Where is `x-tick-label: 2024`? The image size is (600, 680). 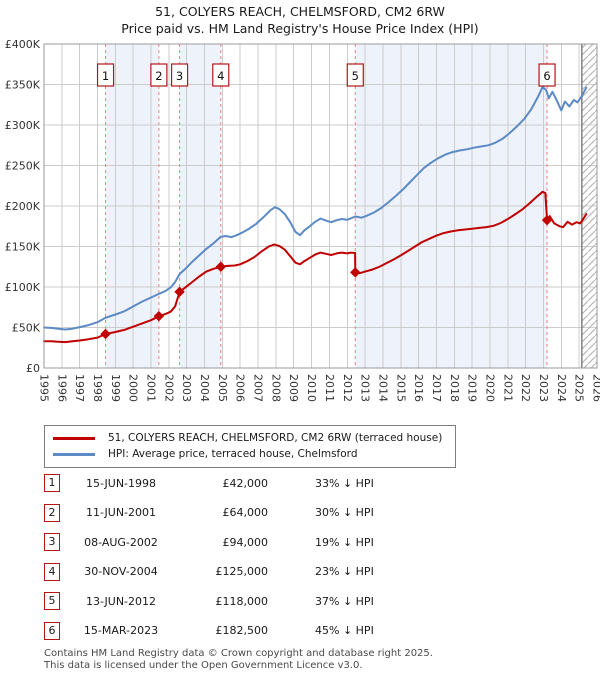
x-tick-label: 2024 is located at coordinates (561, 388).